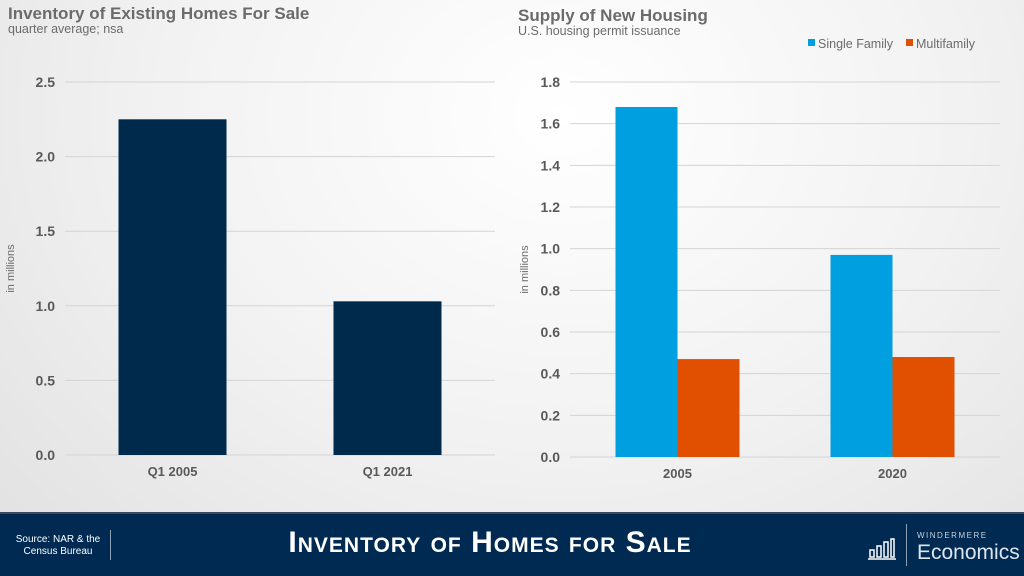  What do you see at coordinates (952, 535) in the screenshot?
I see `brand-top: WINDERMERE` at bounding box center [952, 535].